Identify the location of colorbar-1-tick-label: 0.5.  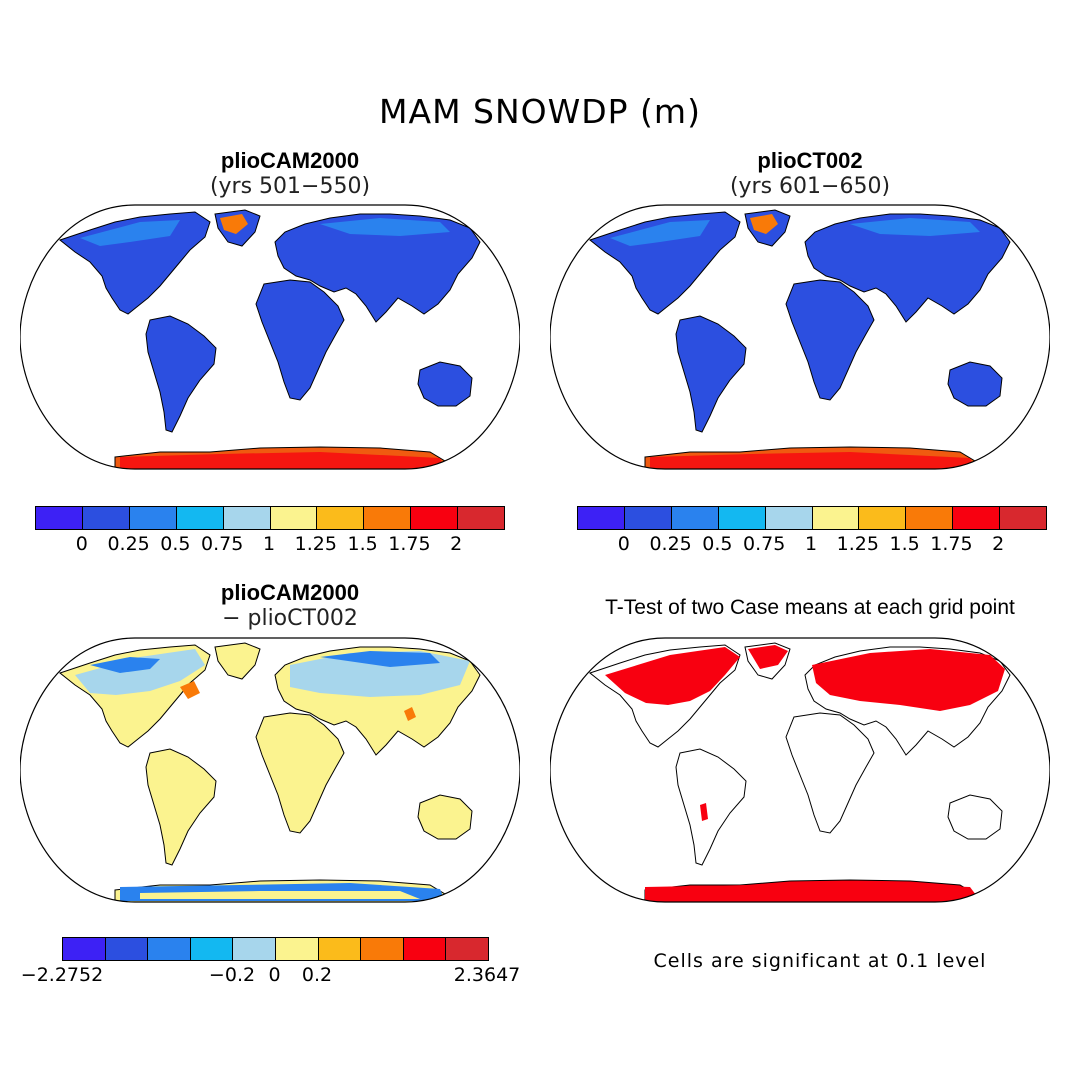
(175, 544).